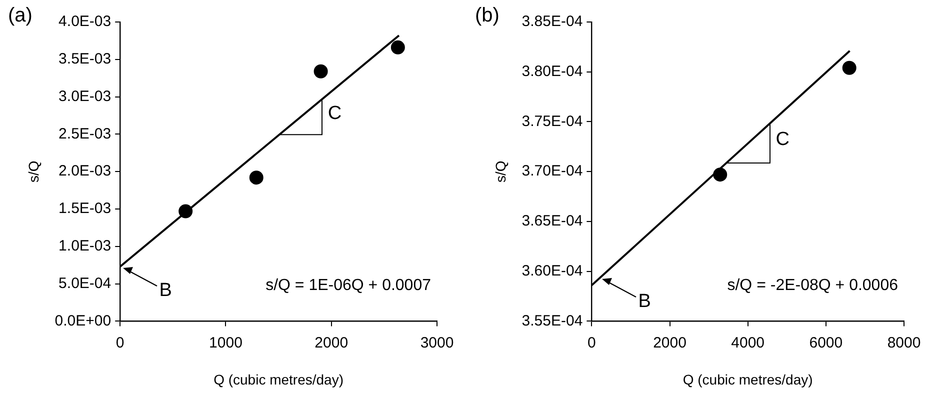 Image resolution: width=934 pixels, height=403 pixels. Describe the element at coordinates (552, 321) in the screenshot. I see `y-tick-label: 3.55E-04` at that location.